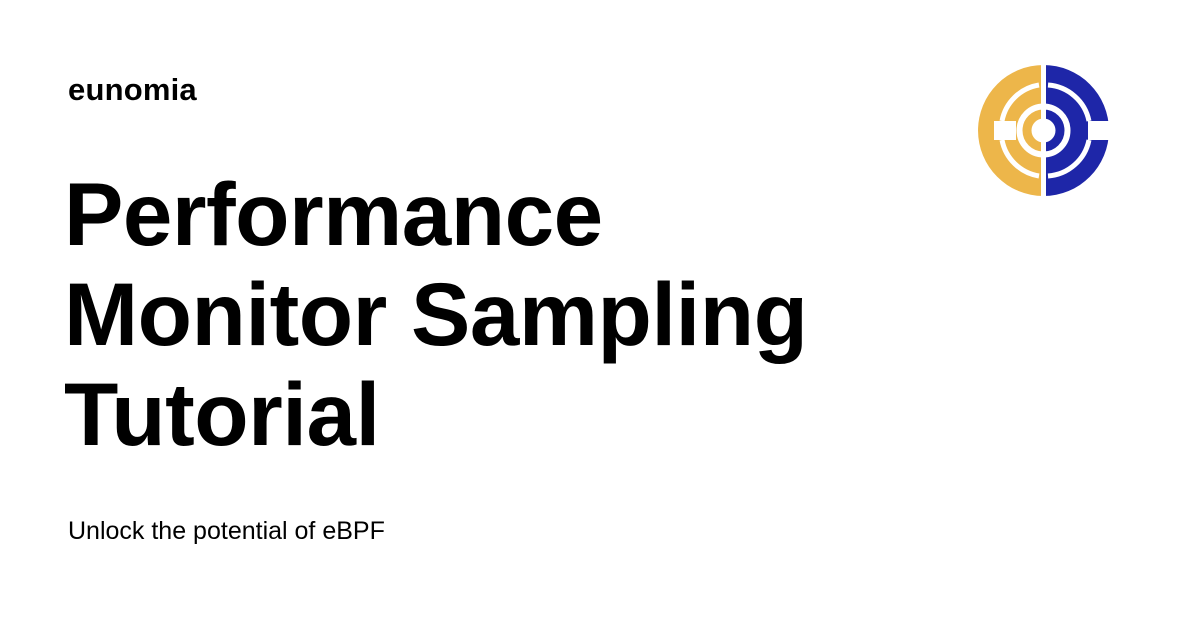 The image size is (1200, 630). I want to click on title-line-1: Performance, so click(333, 214).